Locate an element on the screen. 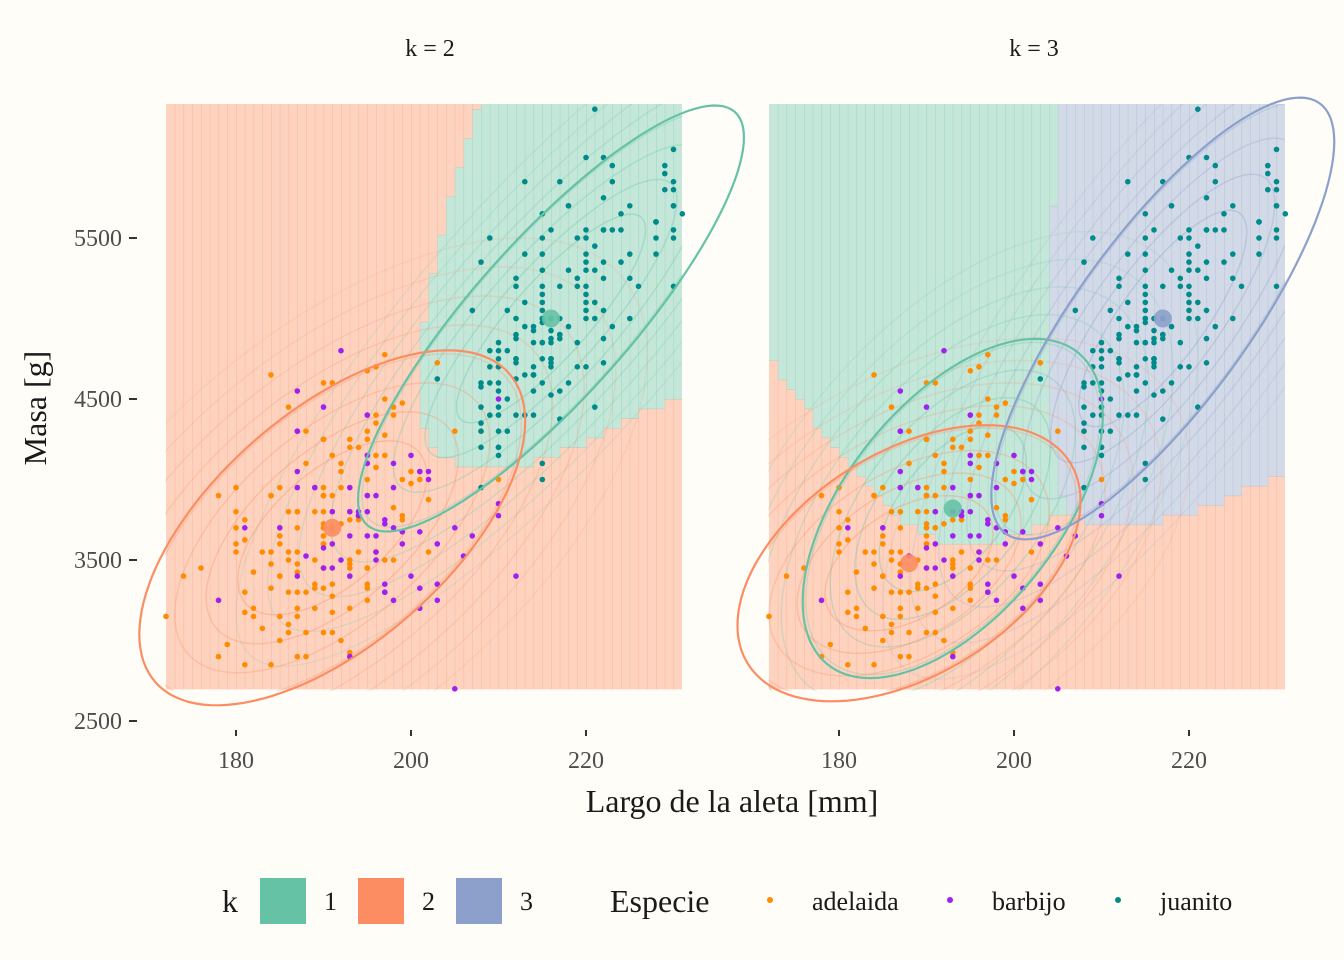  y-tick-label: 3500 is located at coordinates (98, 561).